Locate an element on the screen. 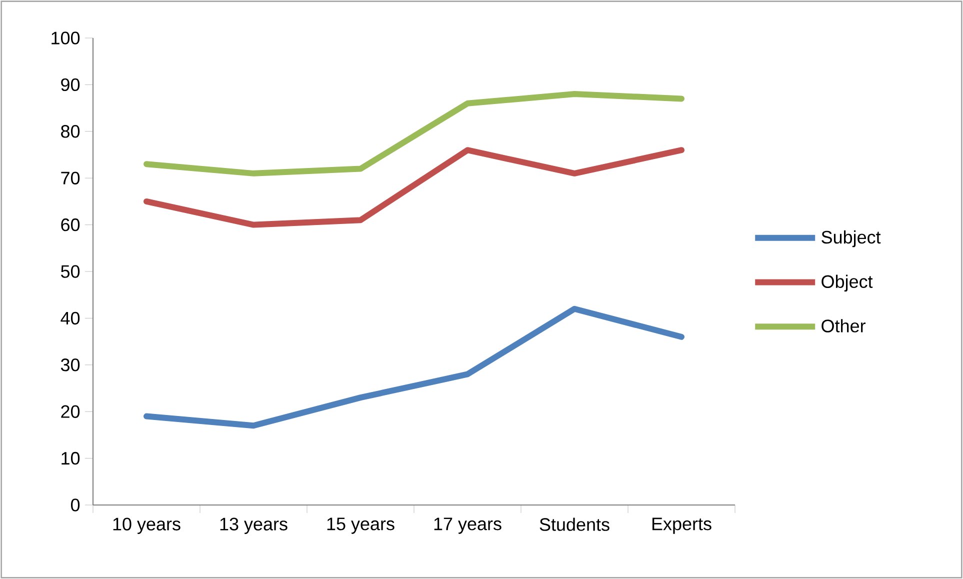 The width and height of the screenshot is (963, 579). legend-label: Object is located at coordinates (847, 283).